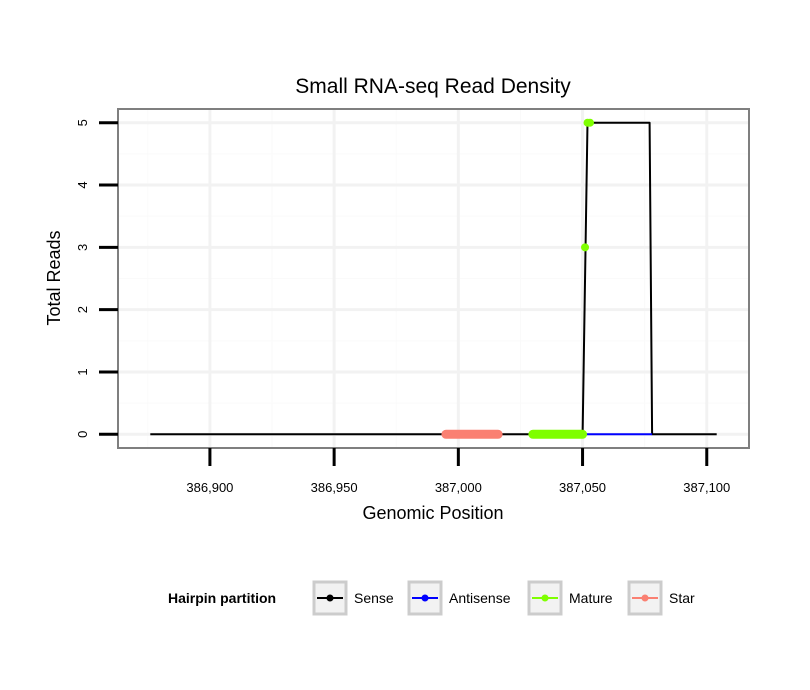 This screenshot has width=810, height=690. What do you see at coordinates (82, 371) in the screenshot?
I see `y-tick-label: 1` at bounding box center [82, 371].